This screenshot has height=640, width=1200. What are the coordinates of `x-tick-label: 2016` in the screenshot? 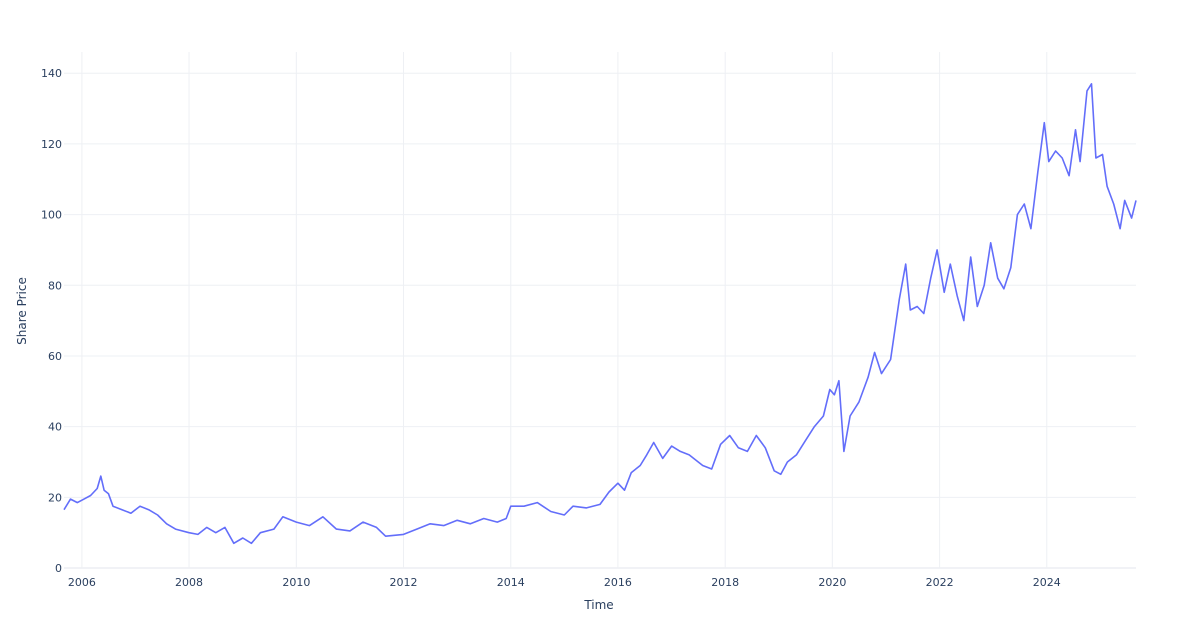 It's located at (618, 582).